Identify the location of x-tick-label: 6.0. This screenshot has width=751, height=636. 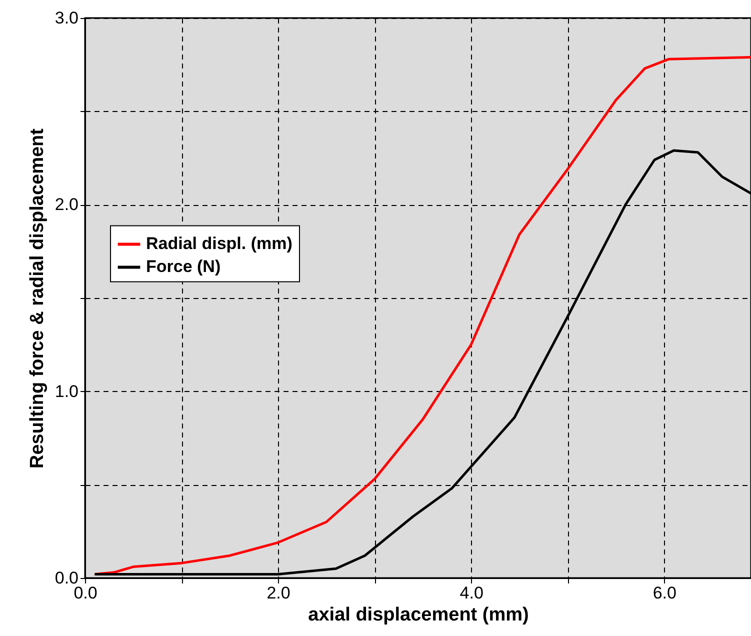
(664, 593).